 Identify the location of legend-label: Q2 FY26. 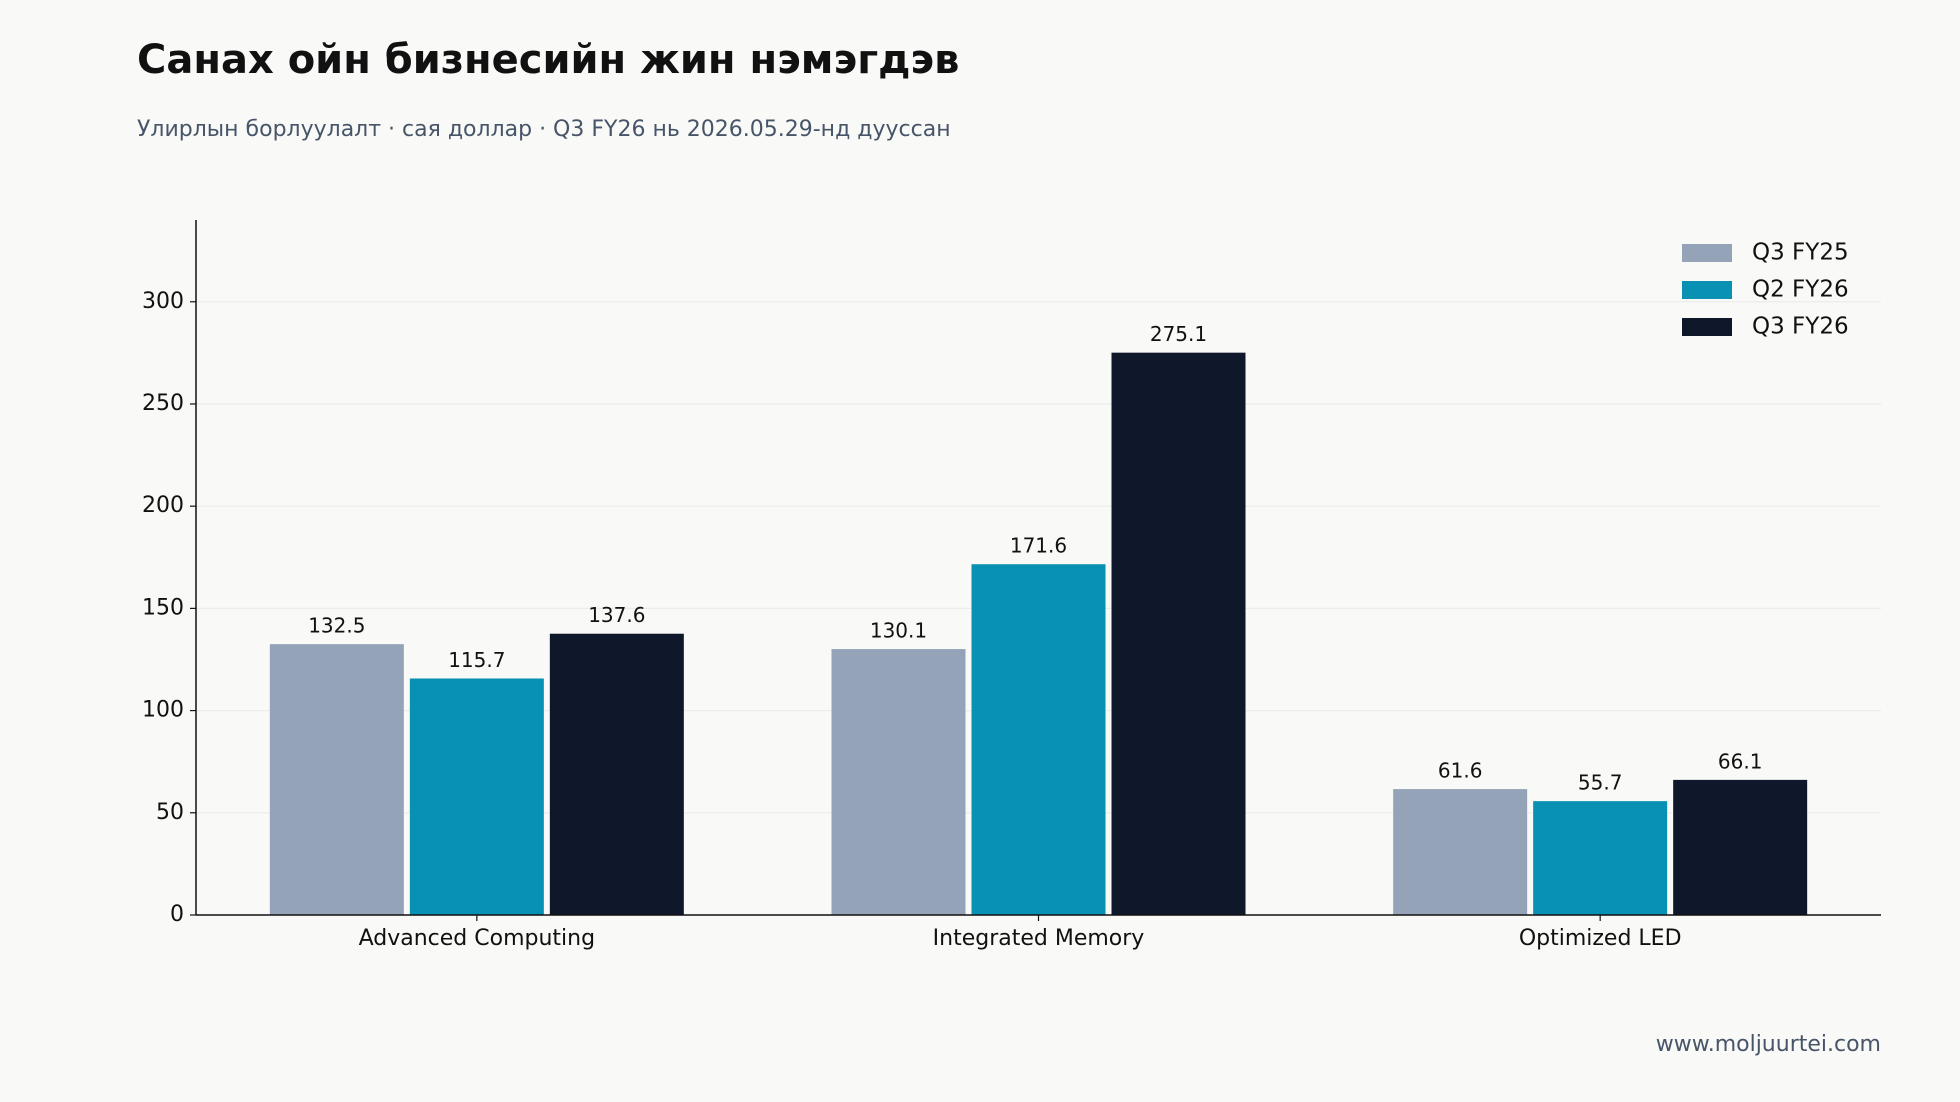
(1800, 290).